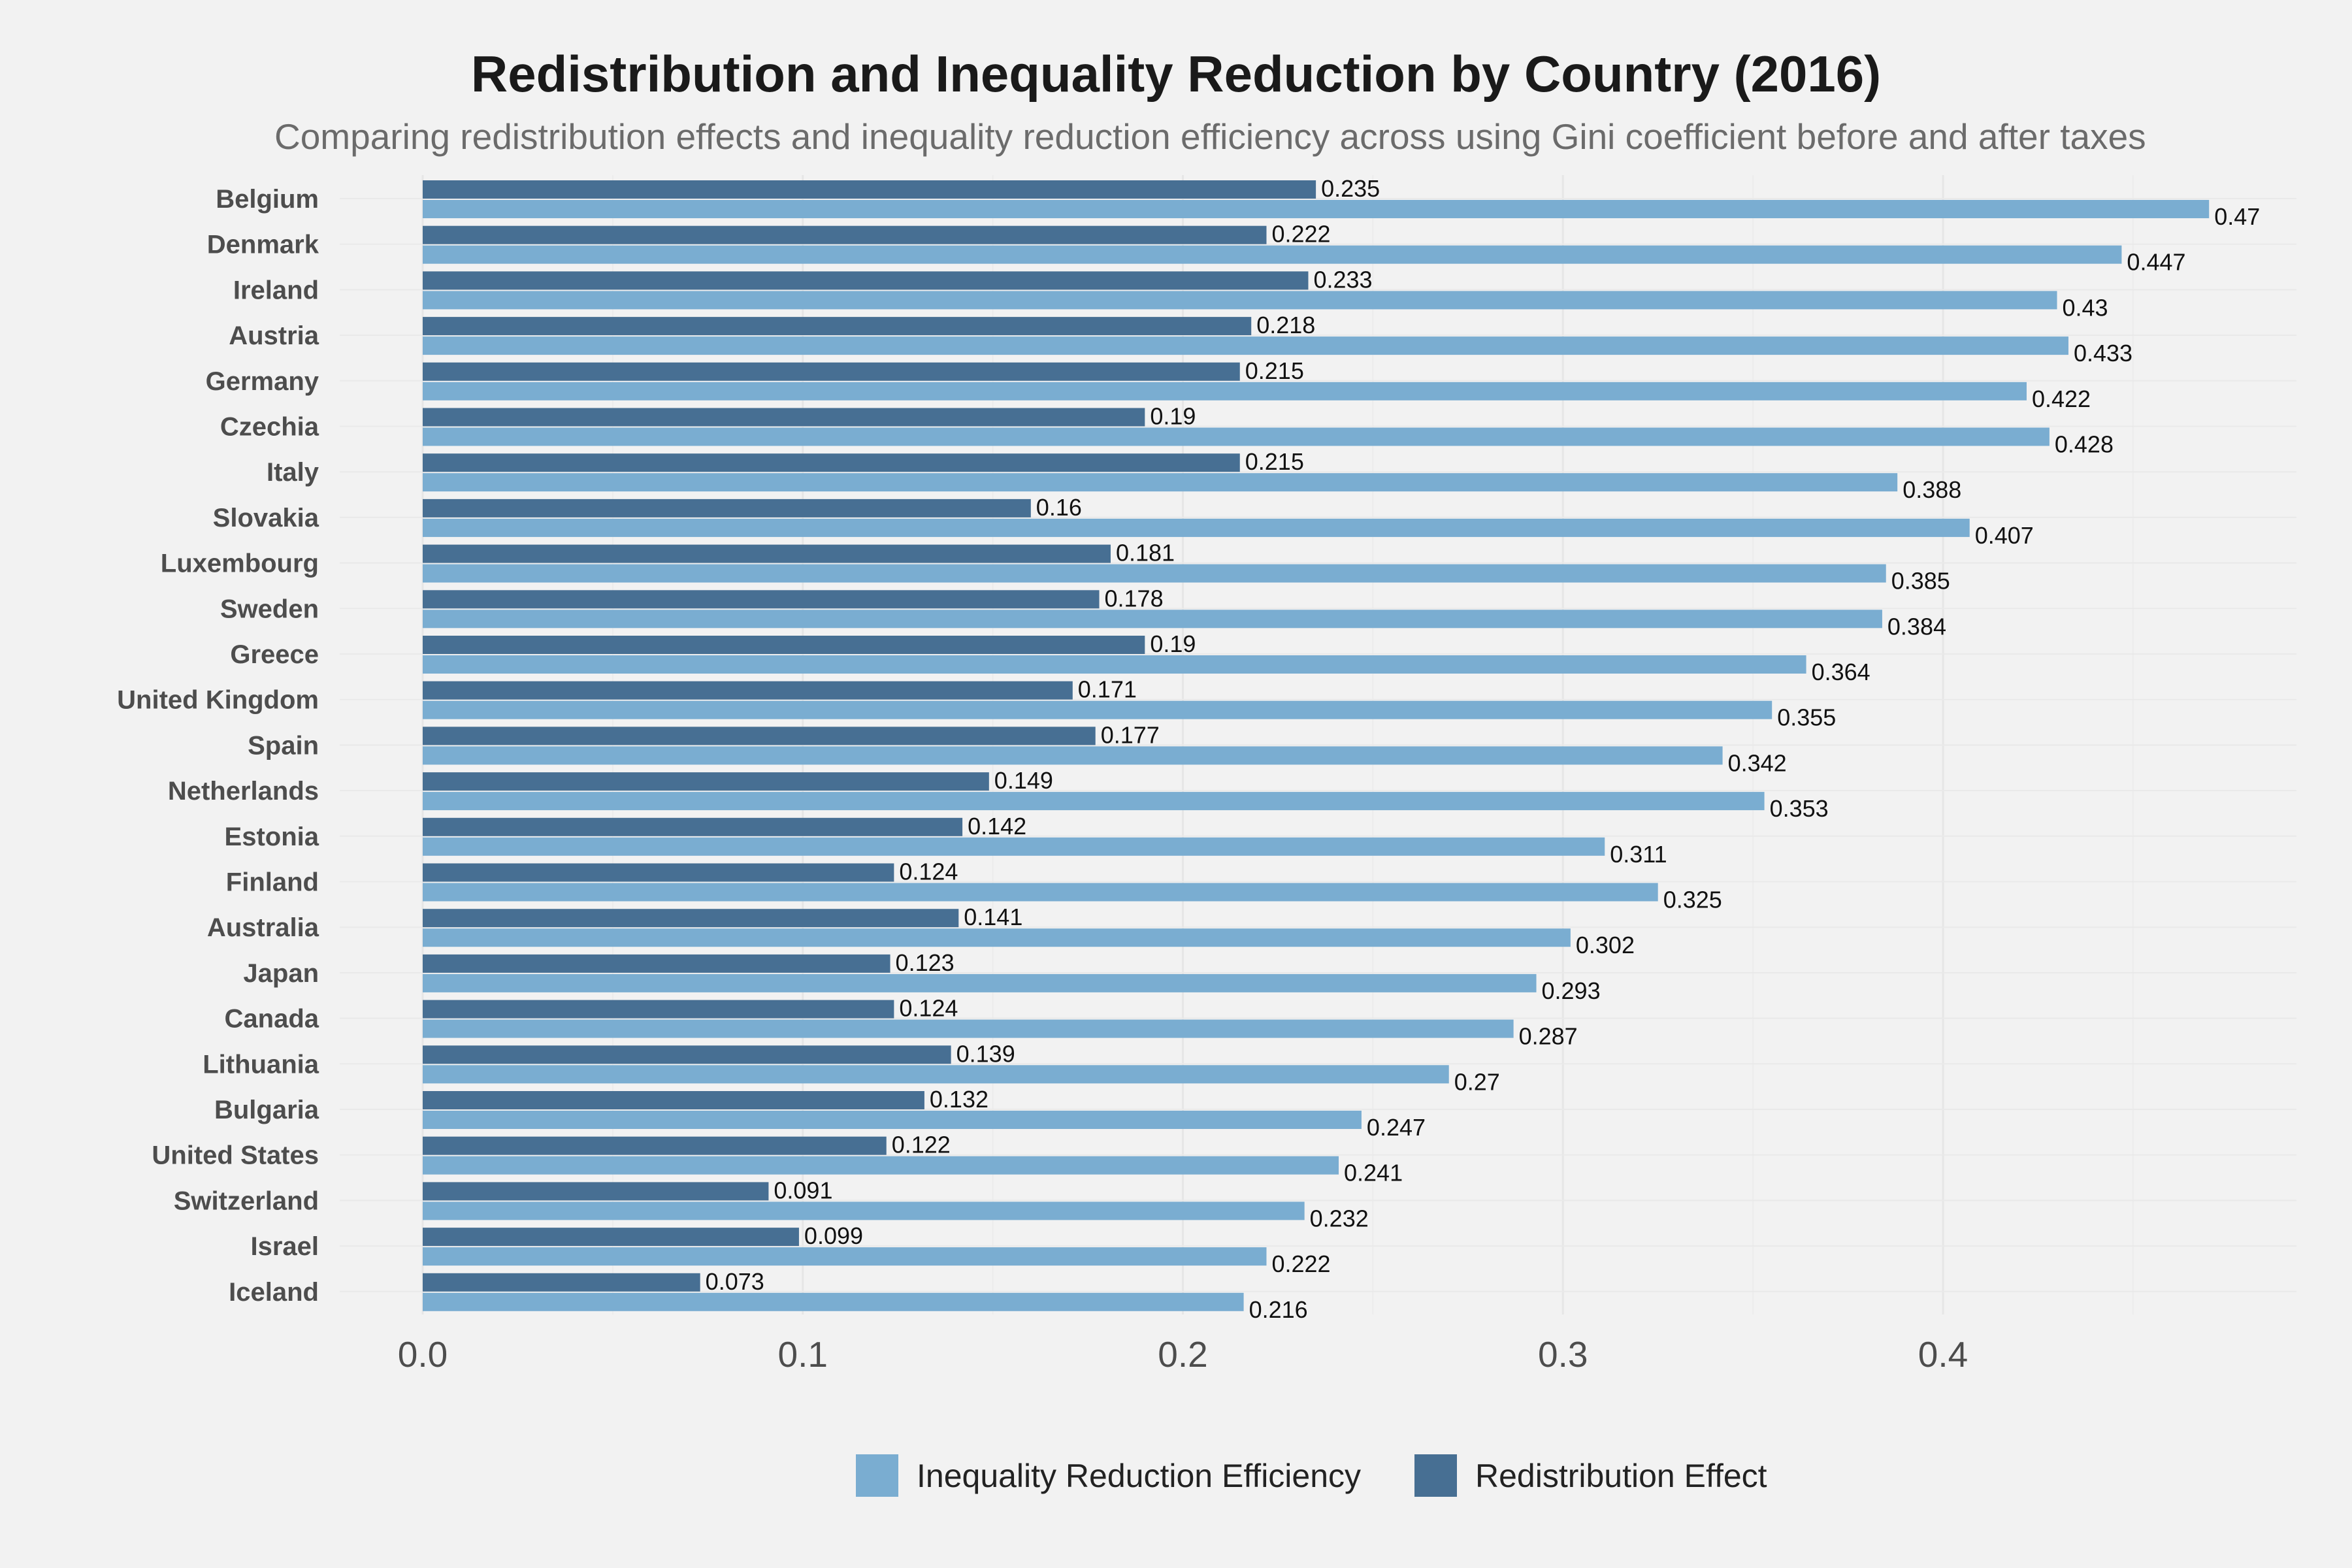 The image size is (2352, 1568). What do you see at coordinates (1059, 507) in the screenshot?
I see `data-label-redistribution-effect: 0.16` at bounding box center [1059, 507].